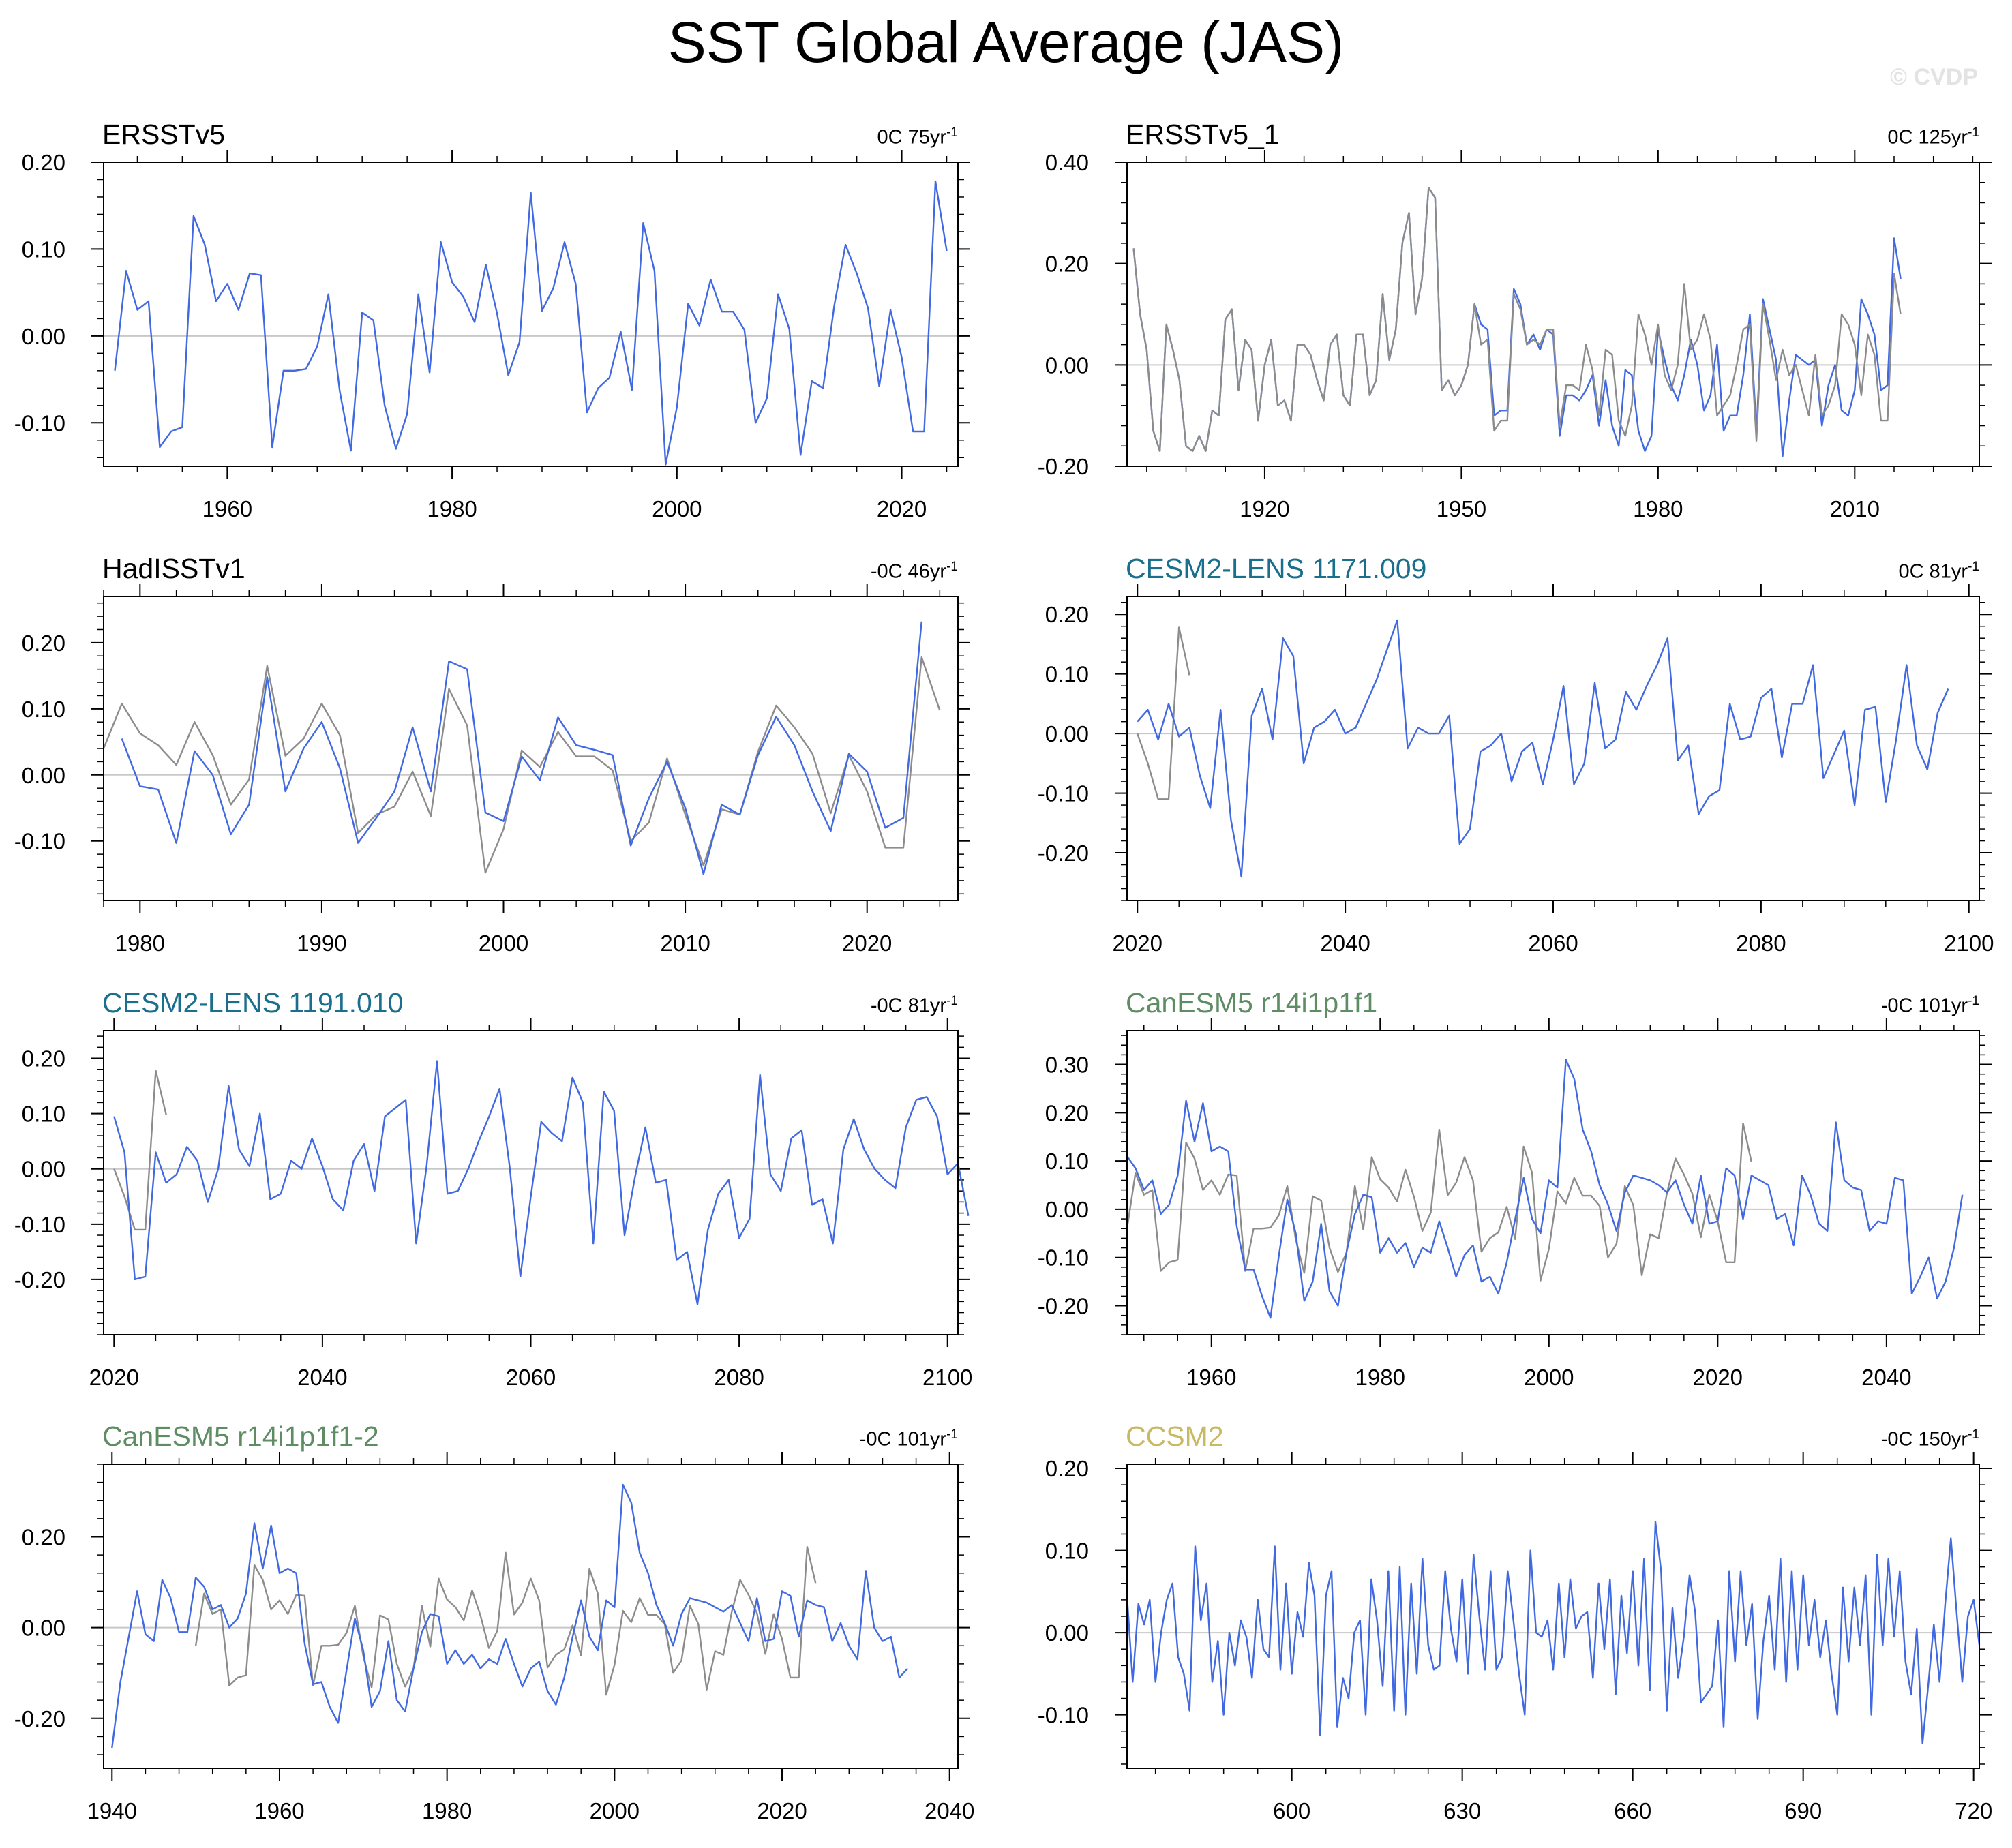 The width and height of the screenshot is (2012, 1848). I want to click on x-tick-label: 1920, so click(1264, 508).